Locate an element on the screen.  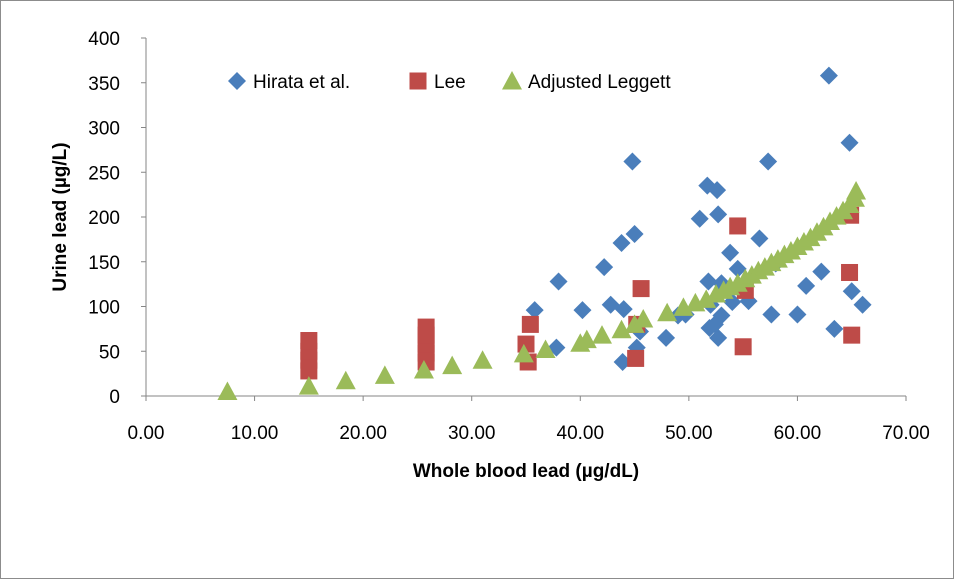
legend-label: Hirata et al. is located at coordinates (301, 82).